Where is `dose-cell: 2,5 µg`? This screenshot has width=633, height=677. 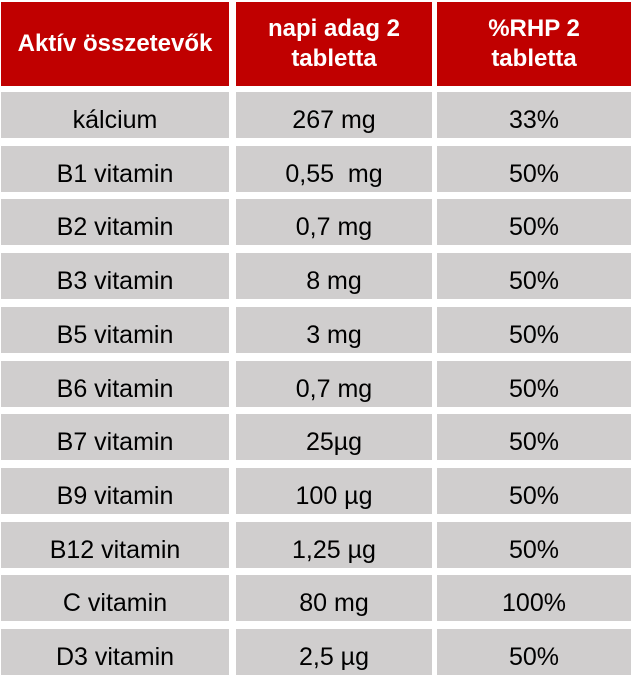
dose-cell: 2,5 µg is located at coordinates (334, 652).